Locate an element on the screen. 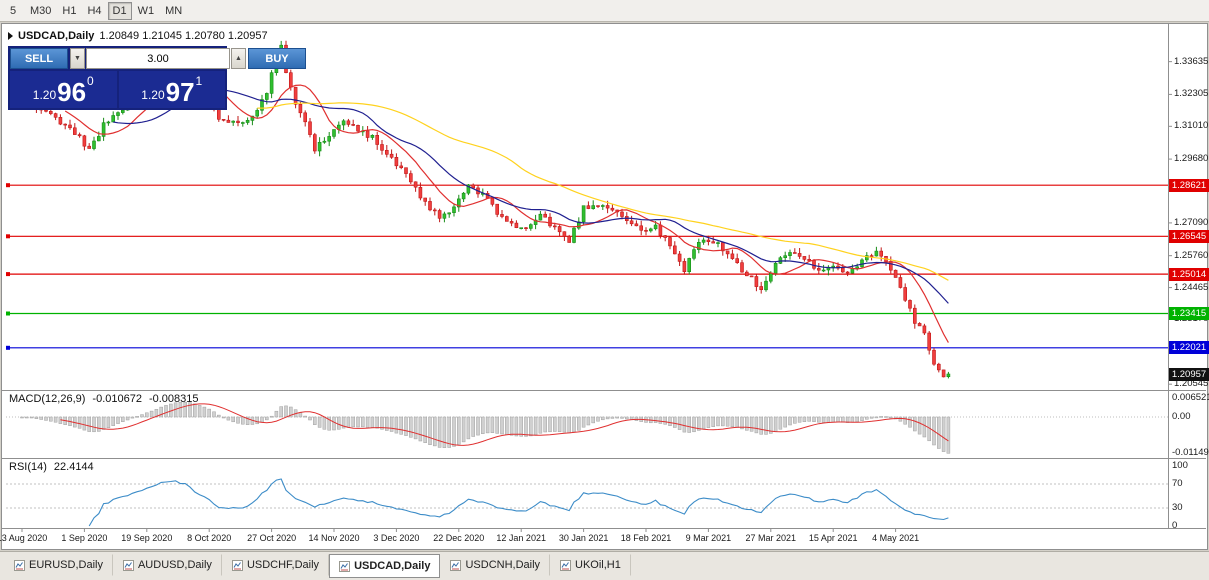 Image resolution: width=1209 pixels, height=580 pixels. tab-ukoil-h1: UKOil,H1 is located at coordinates (590, 565).